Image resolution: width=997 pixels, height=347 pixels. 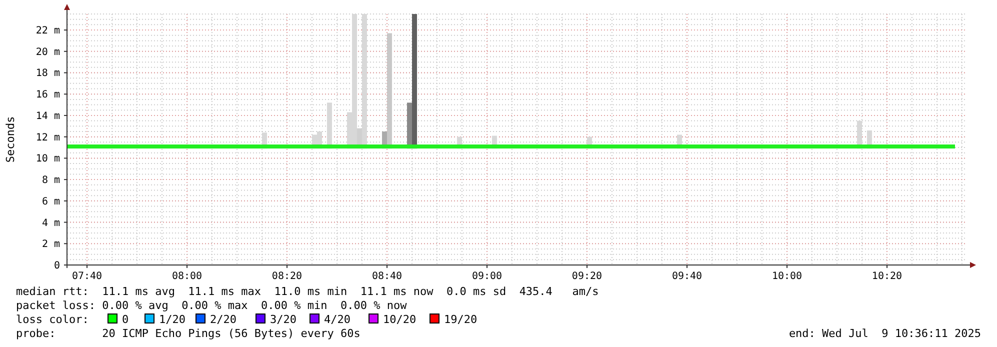 What do you see at coordinates (51, 180) in the screenshot?
I see `y-tick-label: 8 m` at bounding box center [51, 180].